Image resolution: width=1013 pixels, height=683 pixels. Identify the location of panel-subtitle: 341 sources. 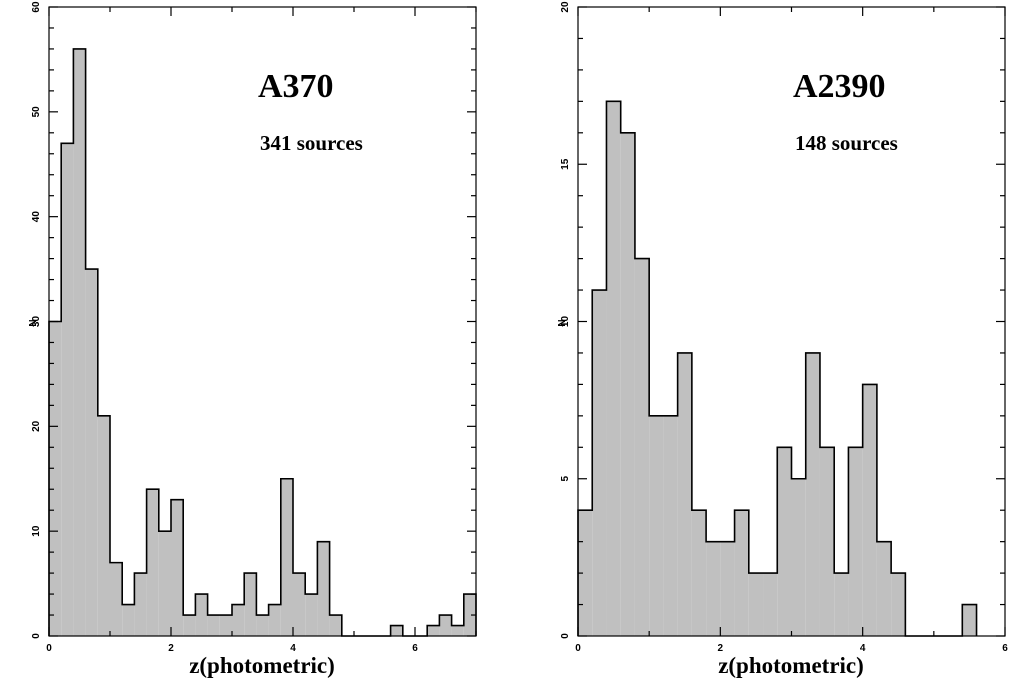
(311, 143).